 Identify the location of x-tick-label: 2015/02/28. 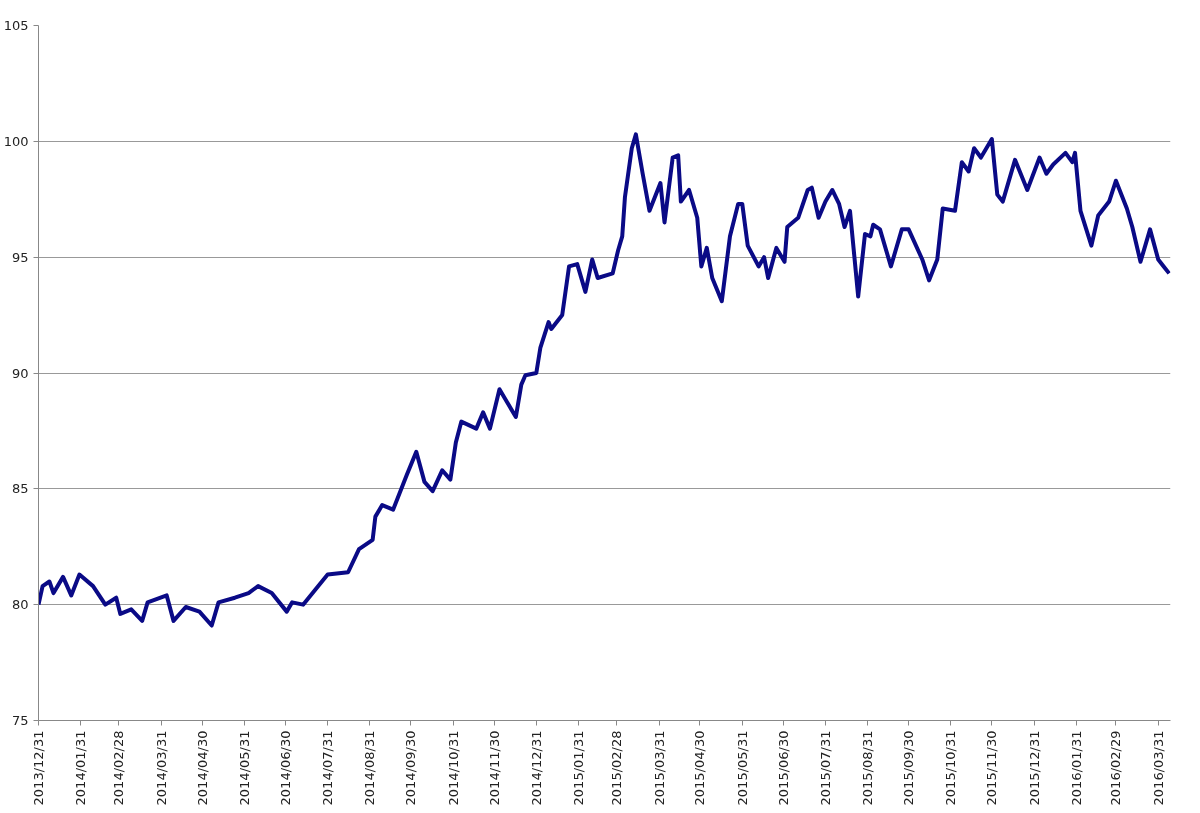
(617, 768).